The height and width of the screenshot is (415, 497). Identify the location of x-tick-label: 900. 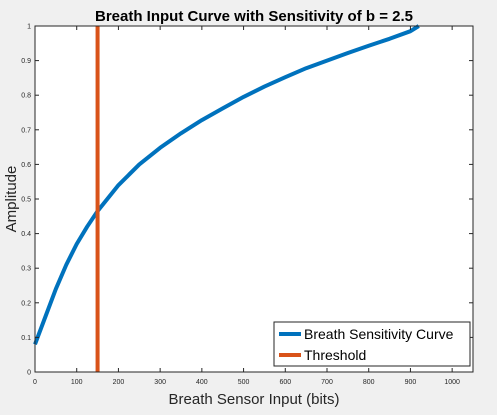
(411, 382).